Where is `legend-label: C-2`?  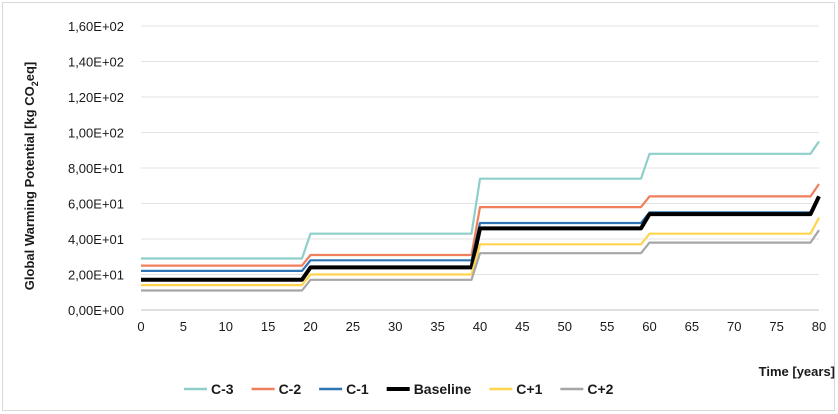 legend-label: C-2 is located at coordinates (290, 389).